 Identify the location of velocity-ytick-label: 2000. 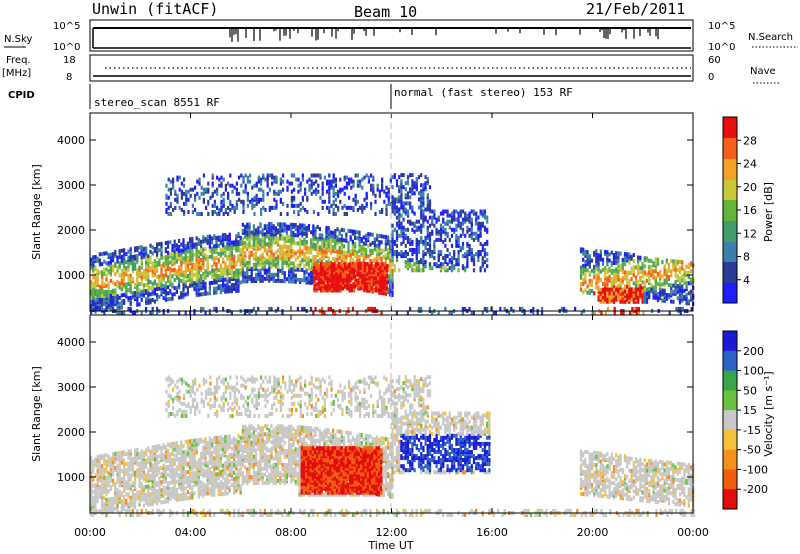
(71, 432).